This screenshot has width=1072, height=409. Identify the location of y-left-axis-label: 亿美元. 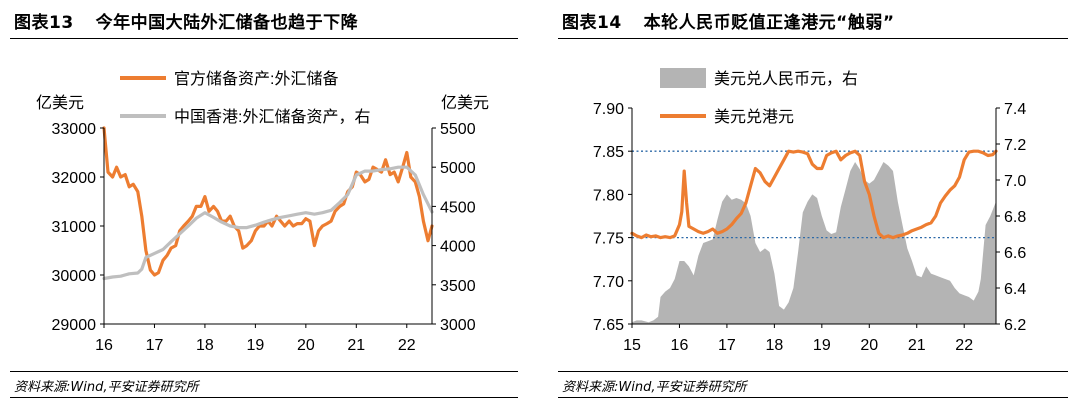
(60, 103).